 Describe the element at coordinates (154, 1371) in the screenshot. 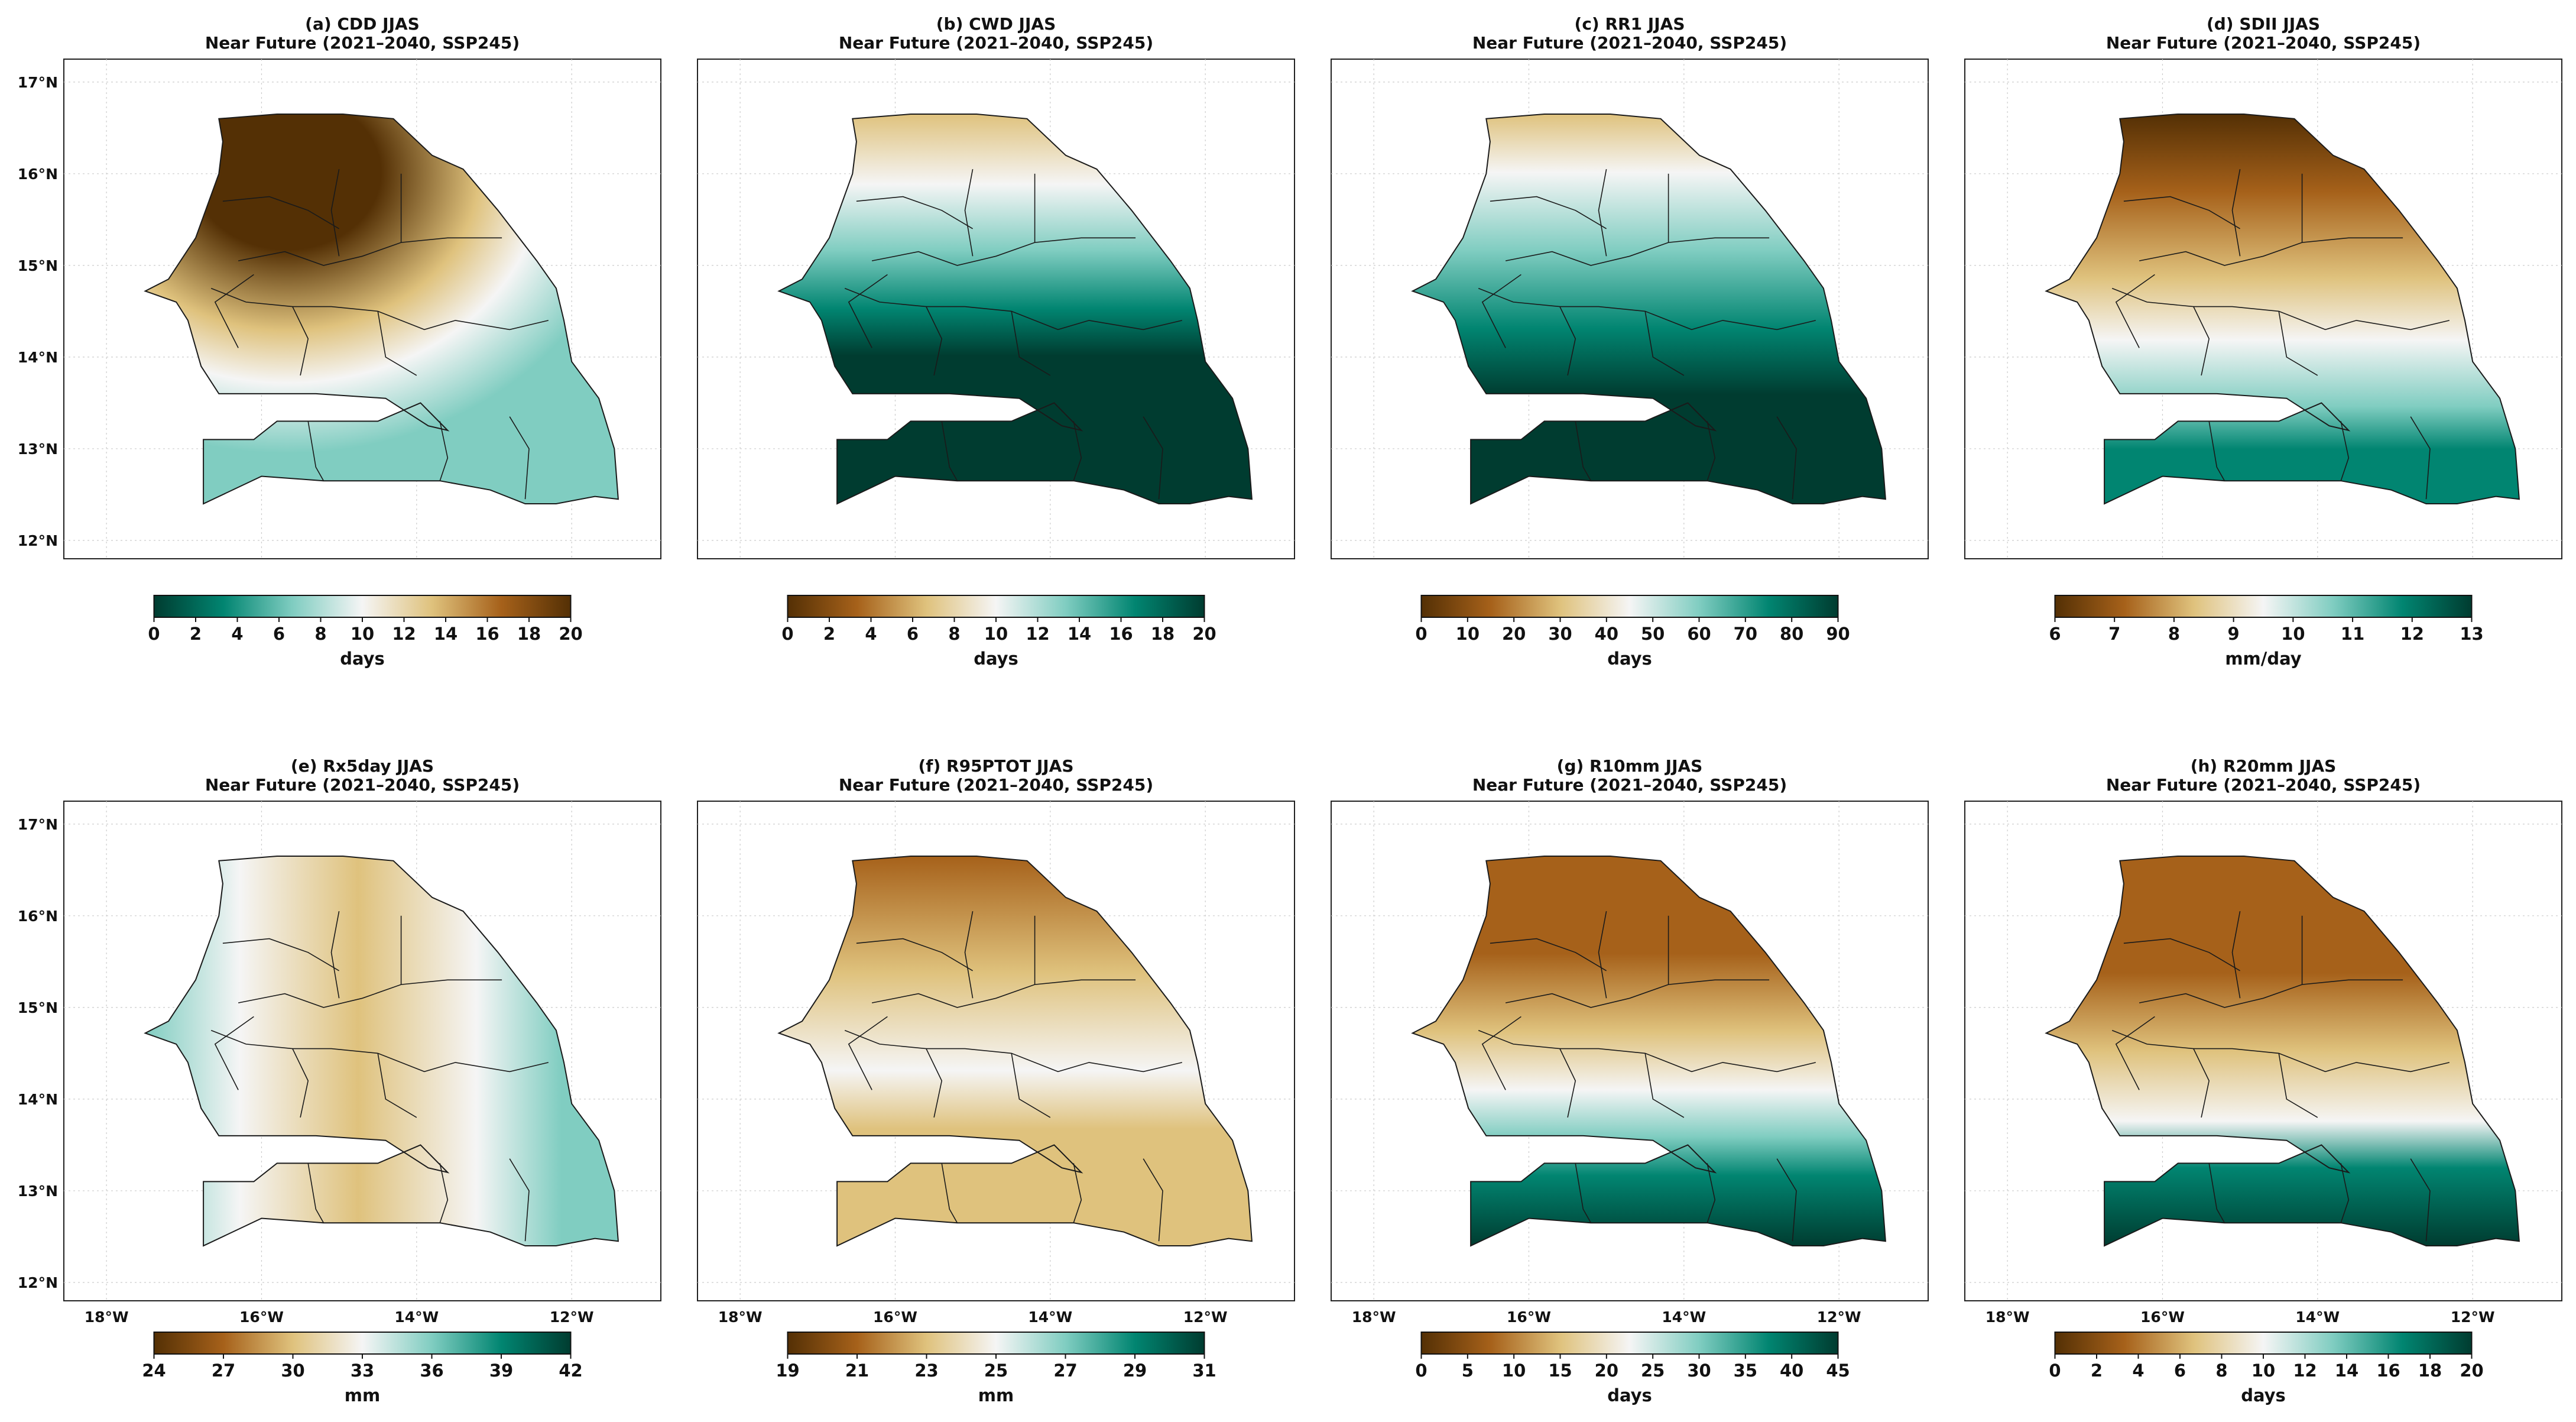

I see `colorbar-tick-label: 24` at that location.